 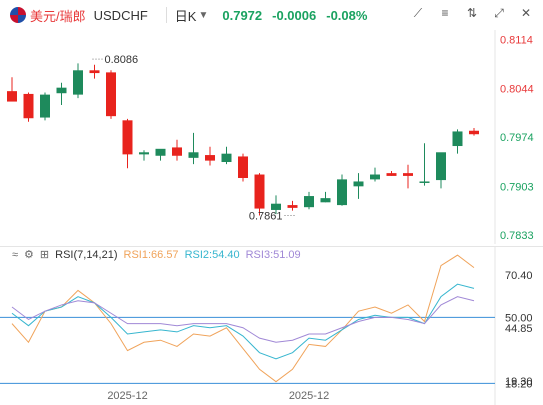 I want to click on last-price: 0.7972, so click(x=242, y=15).